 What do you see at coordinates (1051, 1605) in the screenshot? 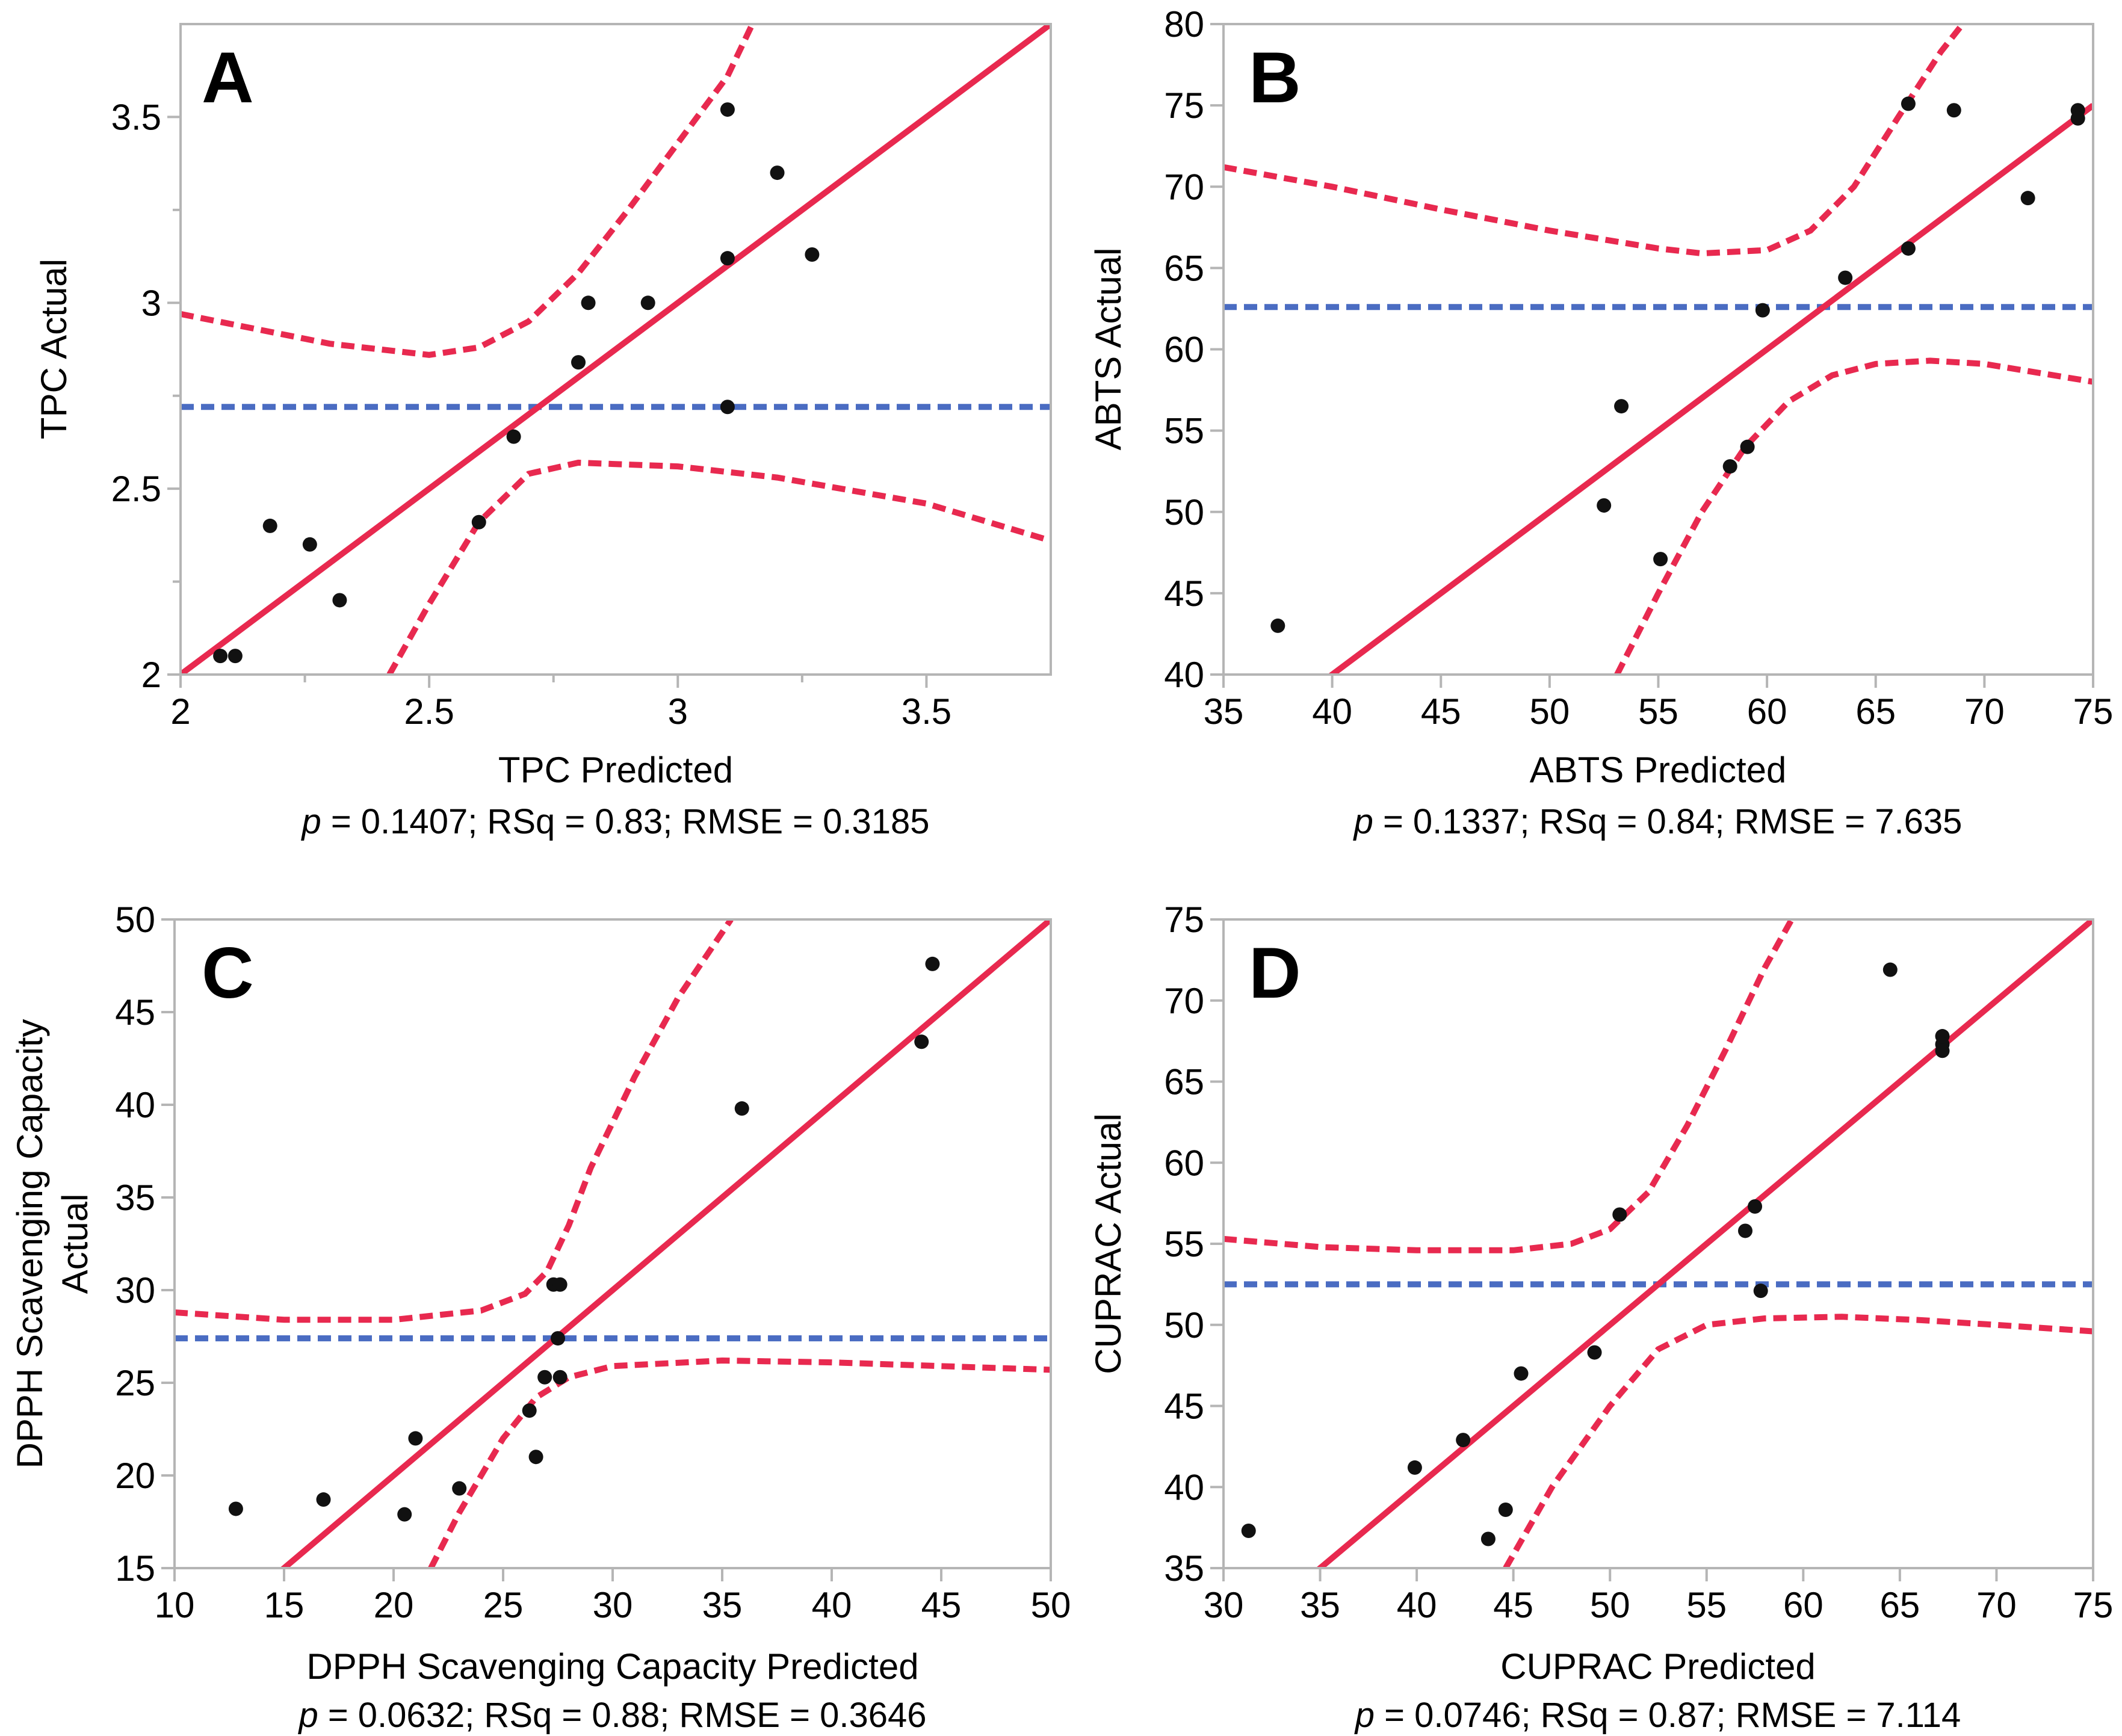
I see `x-tick-label: 50` at bounding box center [1051, 1605].